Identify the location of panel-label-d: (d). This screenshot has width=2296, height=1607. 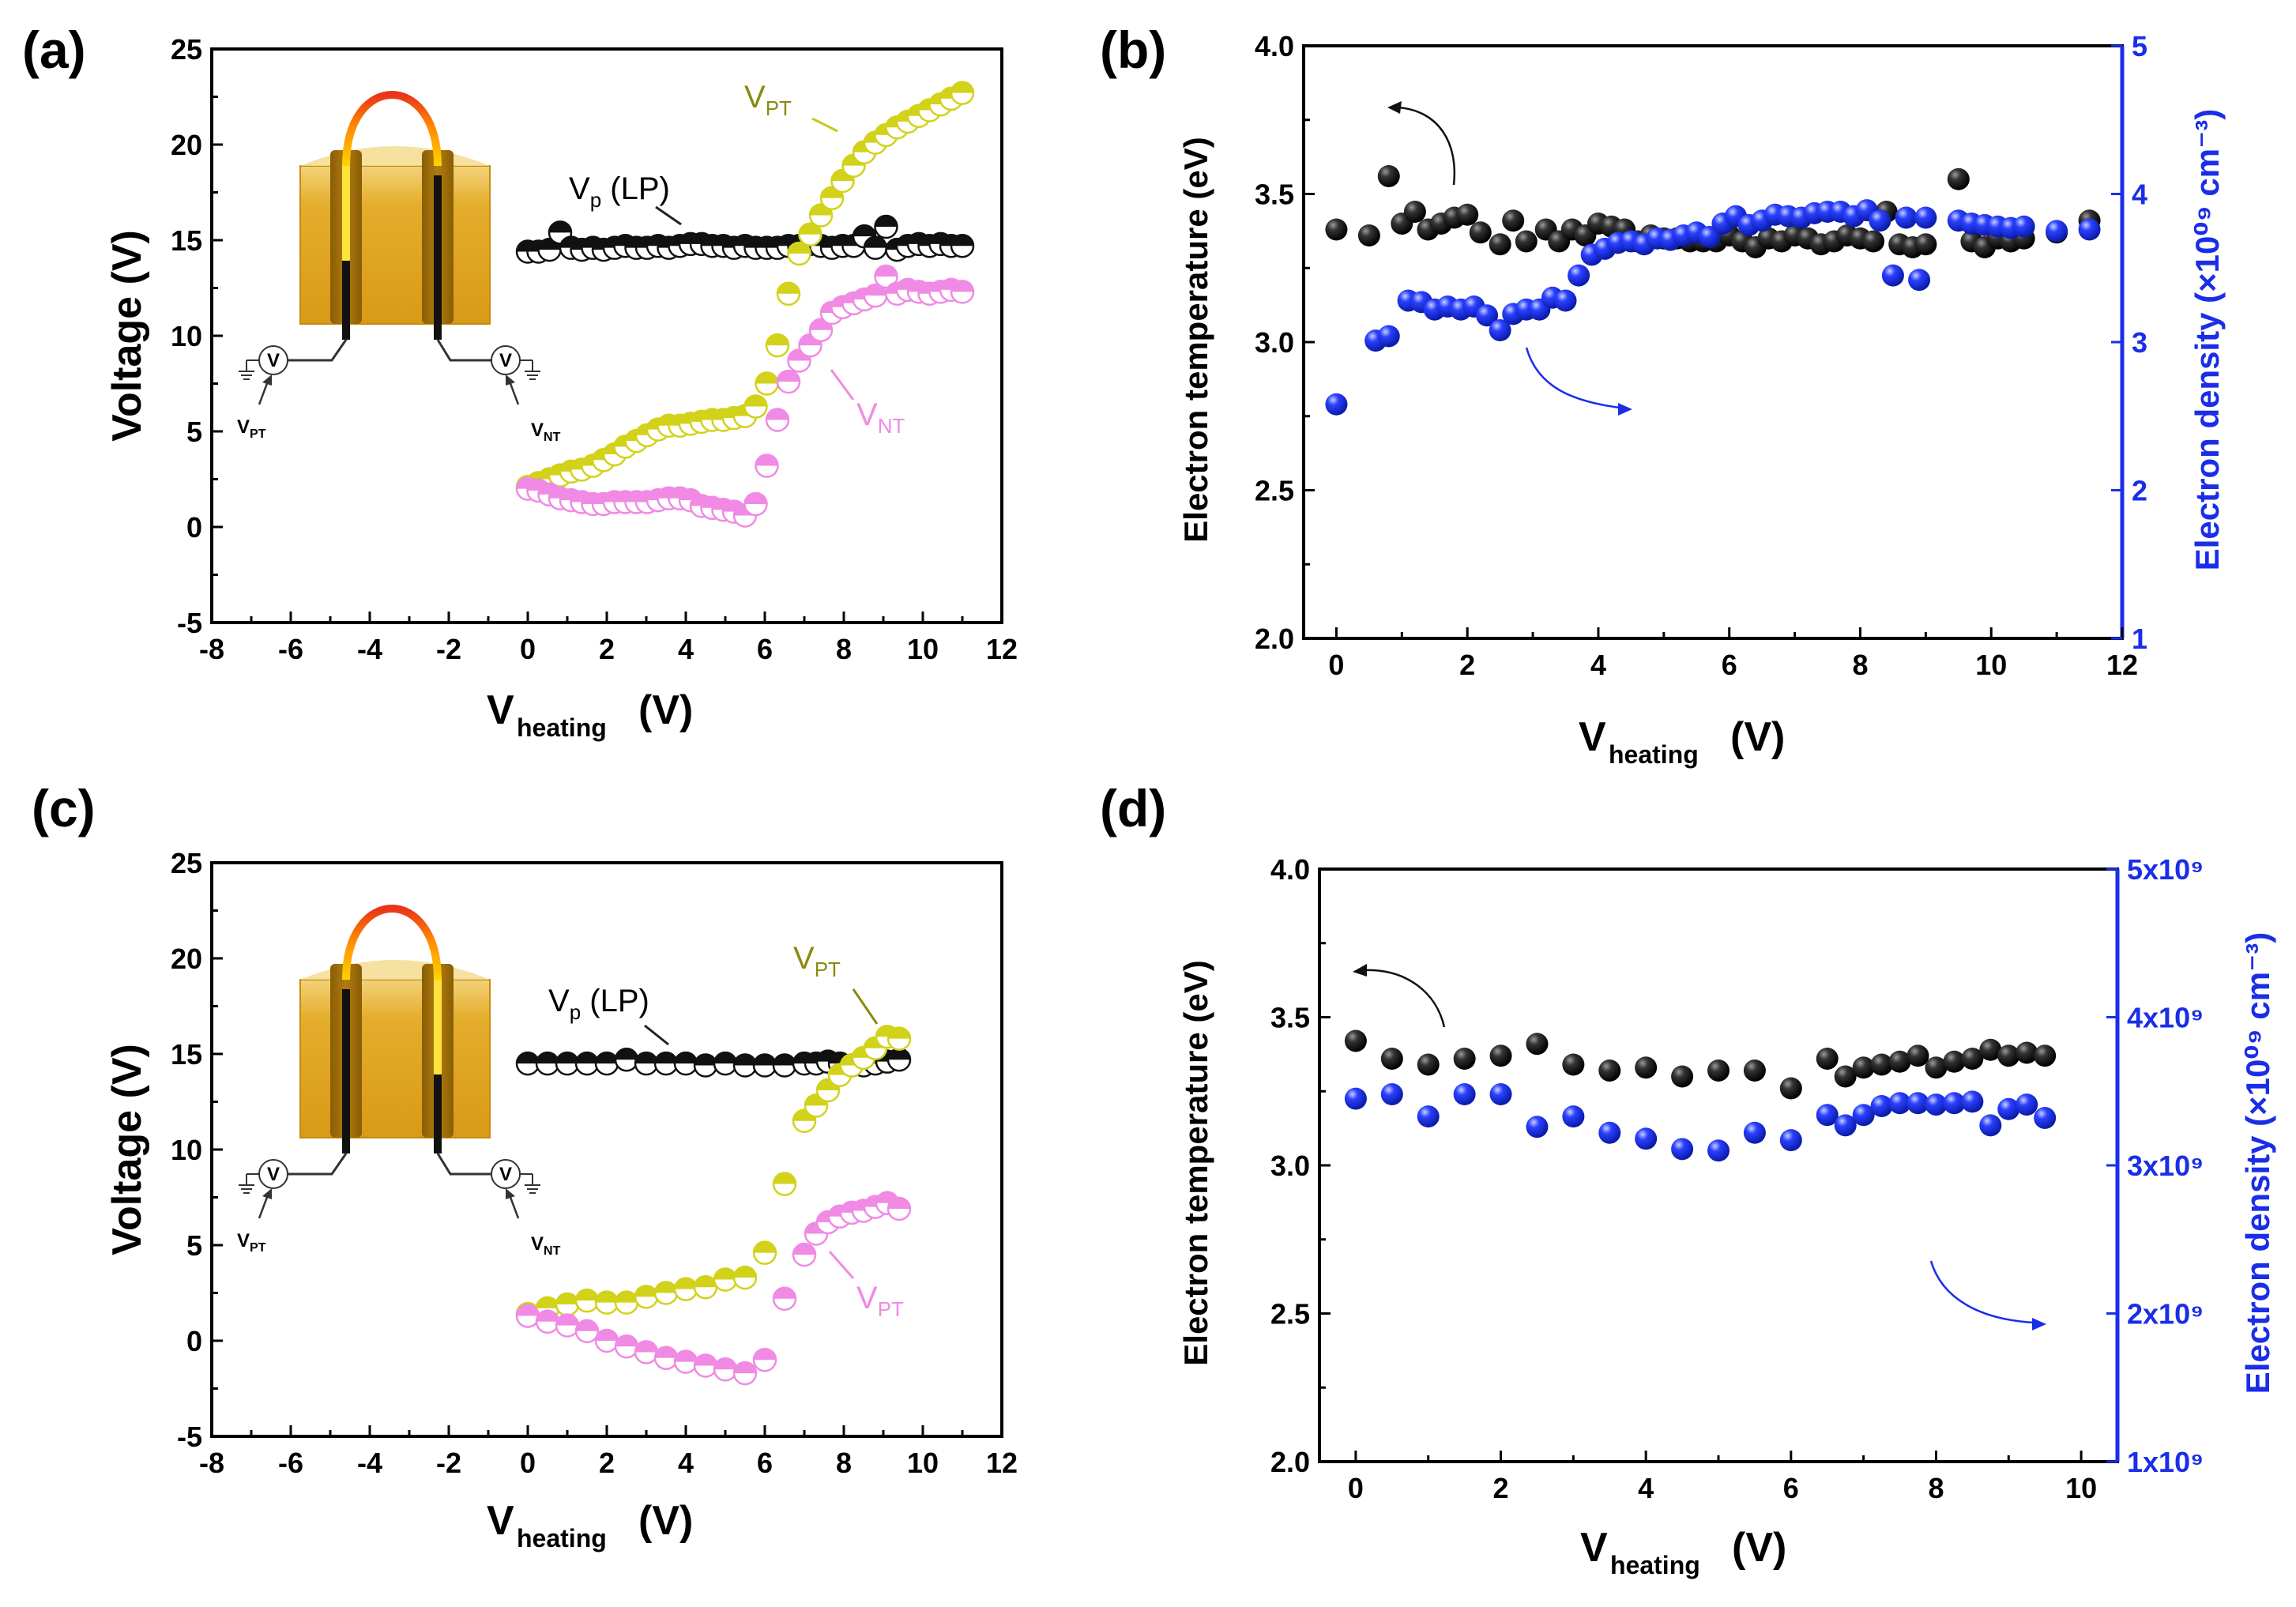
(1133, 808).